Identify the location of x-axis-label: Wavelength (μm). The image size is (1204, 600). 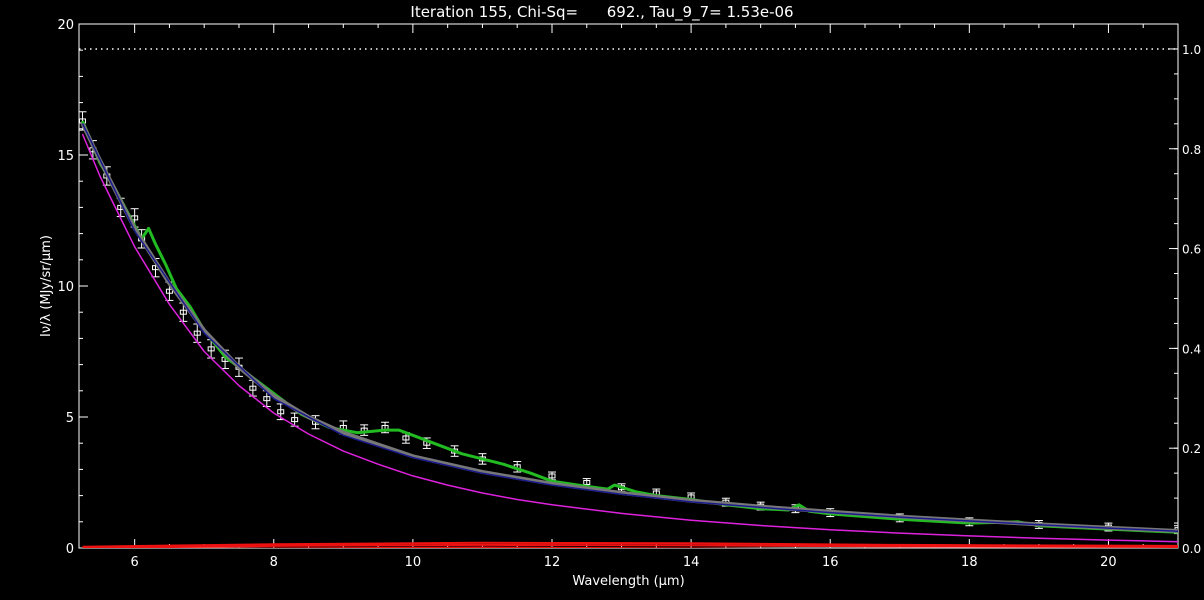
(628, 581).